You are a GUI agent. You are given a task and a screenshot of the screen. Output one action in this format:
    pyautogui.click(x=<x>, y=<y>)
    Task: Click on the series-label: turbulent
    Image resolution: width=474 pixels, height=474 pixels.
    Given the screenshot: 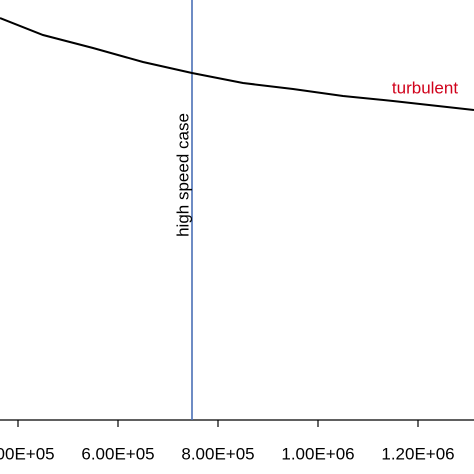 What is the action you would take?
    pyautogui.click(x=425, y=87)
    